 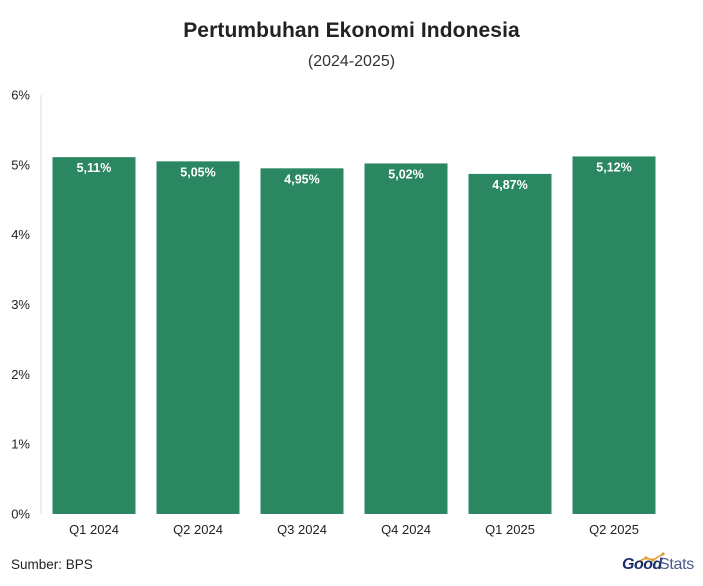 I want to click on y-tick-label: 4%, so click(x=20, y=234).